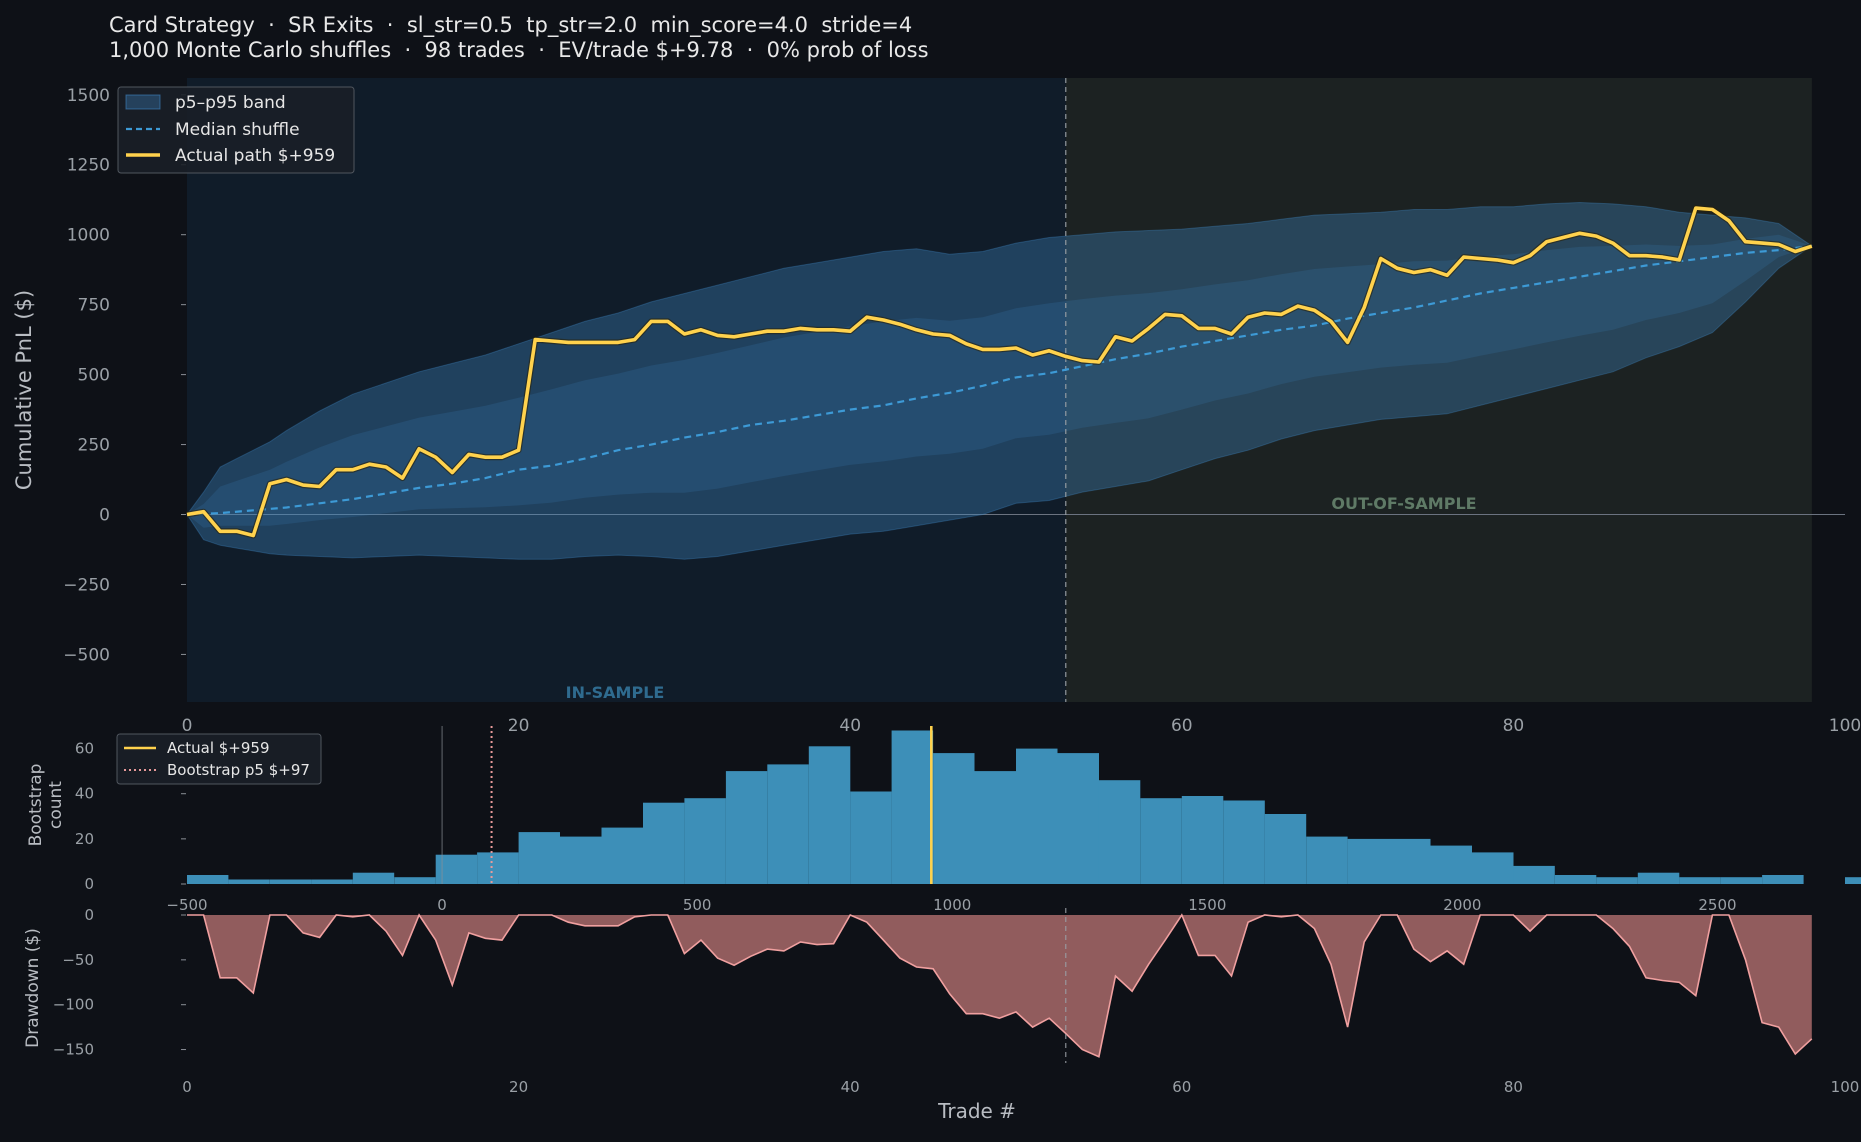  Describe the element at coordinates (88, 166) in the screenshot. I see `y-tick-label: 1250` at that location.